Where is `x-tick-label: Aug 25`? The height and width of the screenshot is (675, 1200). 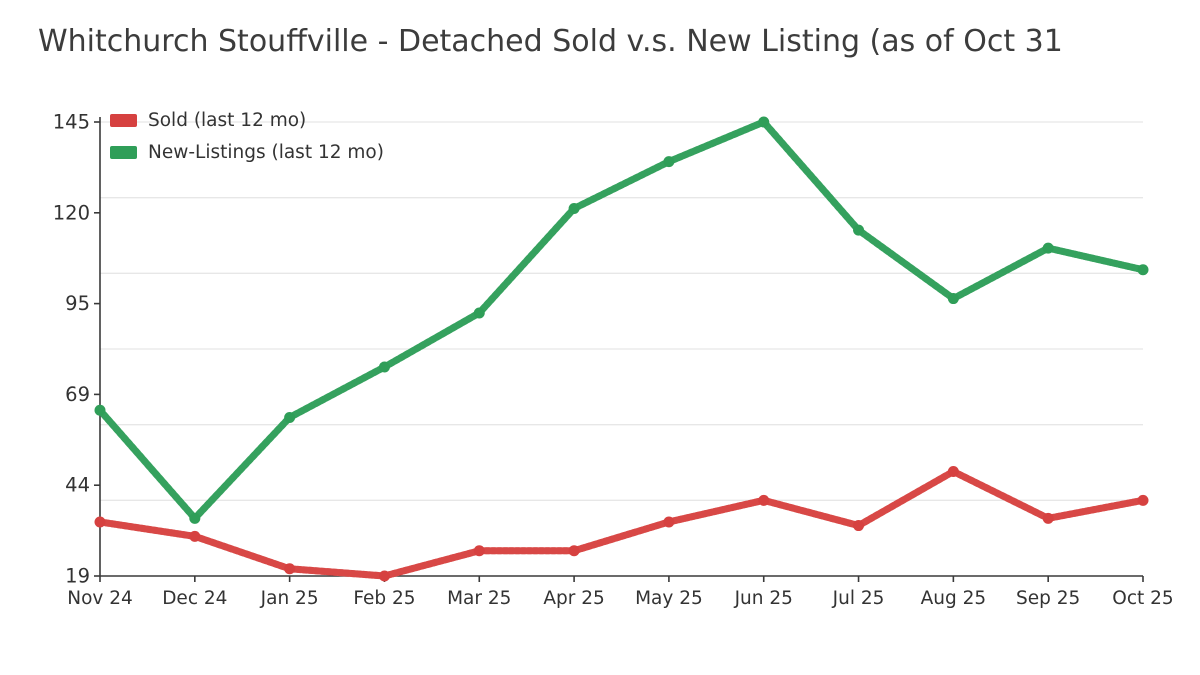
x-tick-label: Aug 25 is located at coordinates (954, 598).